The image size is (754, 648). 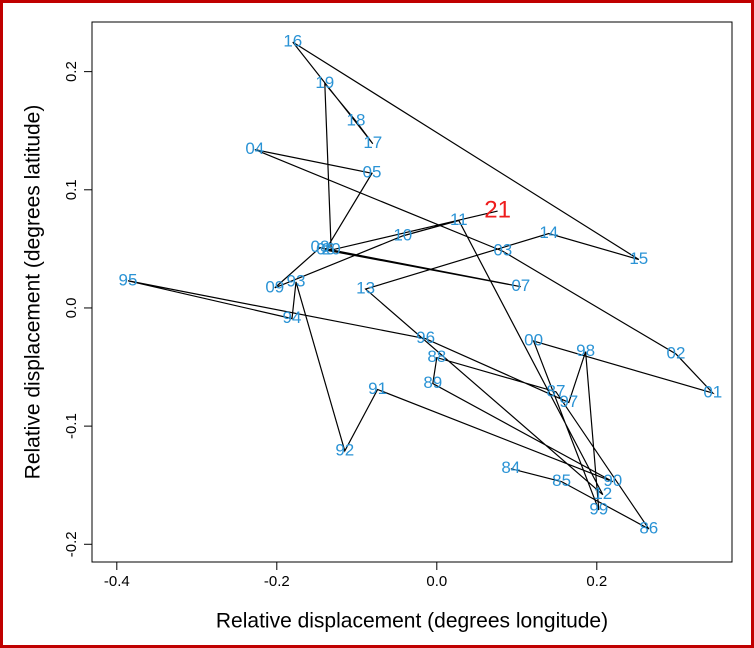 What do you see at coordinates (402, 234) in the screenshot?
I see `point-label: 10` at bounding box center [402, 234].